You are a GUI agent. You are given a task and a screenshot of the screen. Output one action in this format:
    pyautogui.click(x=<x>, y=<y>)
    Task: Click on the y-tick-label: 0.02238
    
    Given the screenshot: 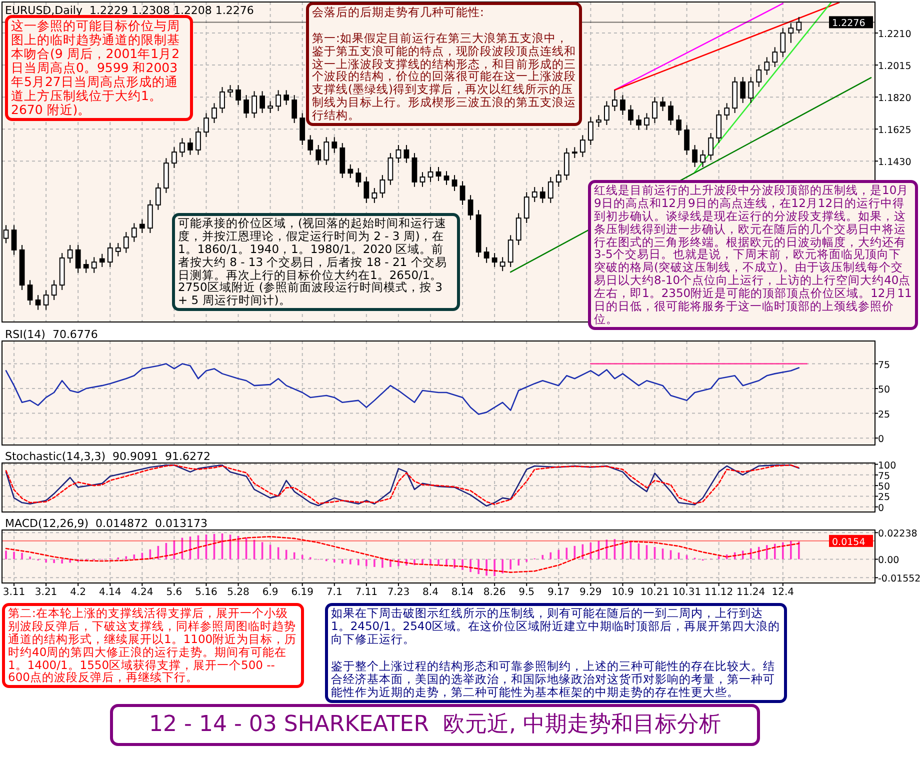 What is the action you would take?
    pyautogui.click(x=898, y=534)
    